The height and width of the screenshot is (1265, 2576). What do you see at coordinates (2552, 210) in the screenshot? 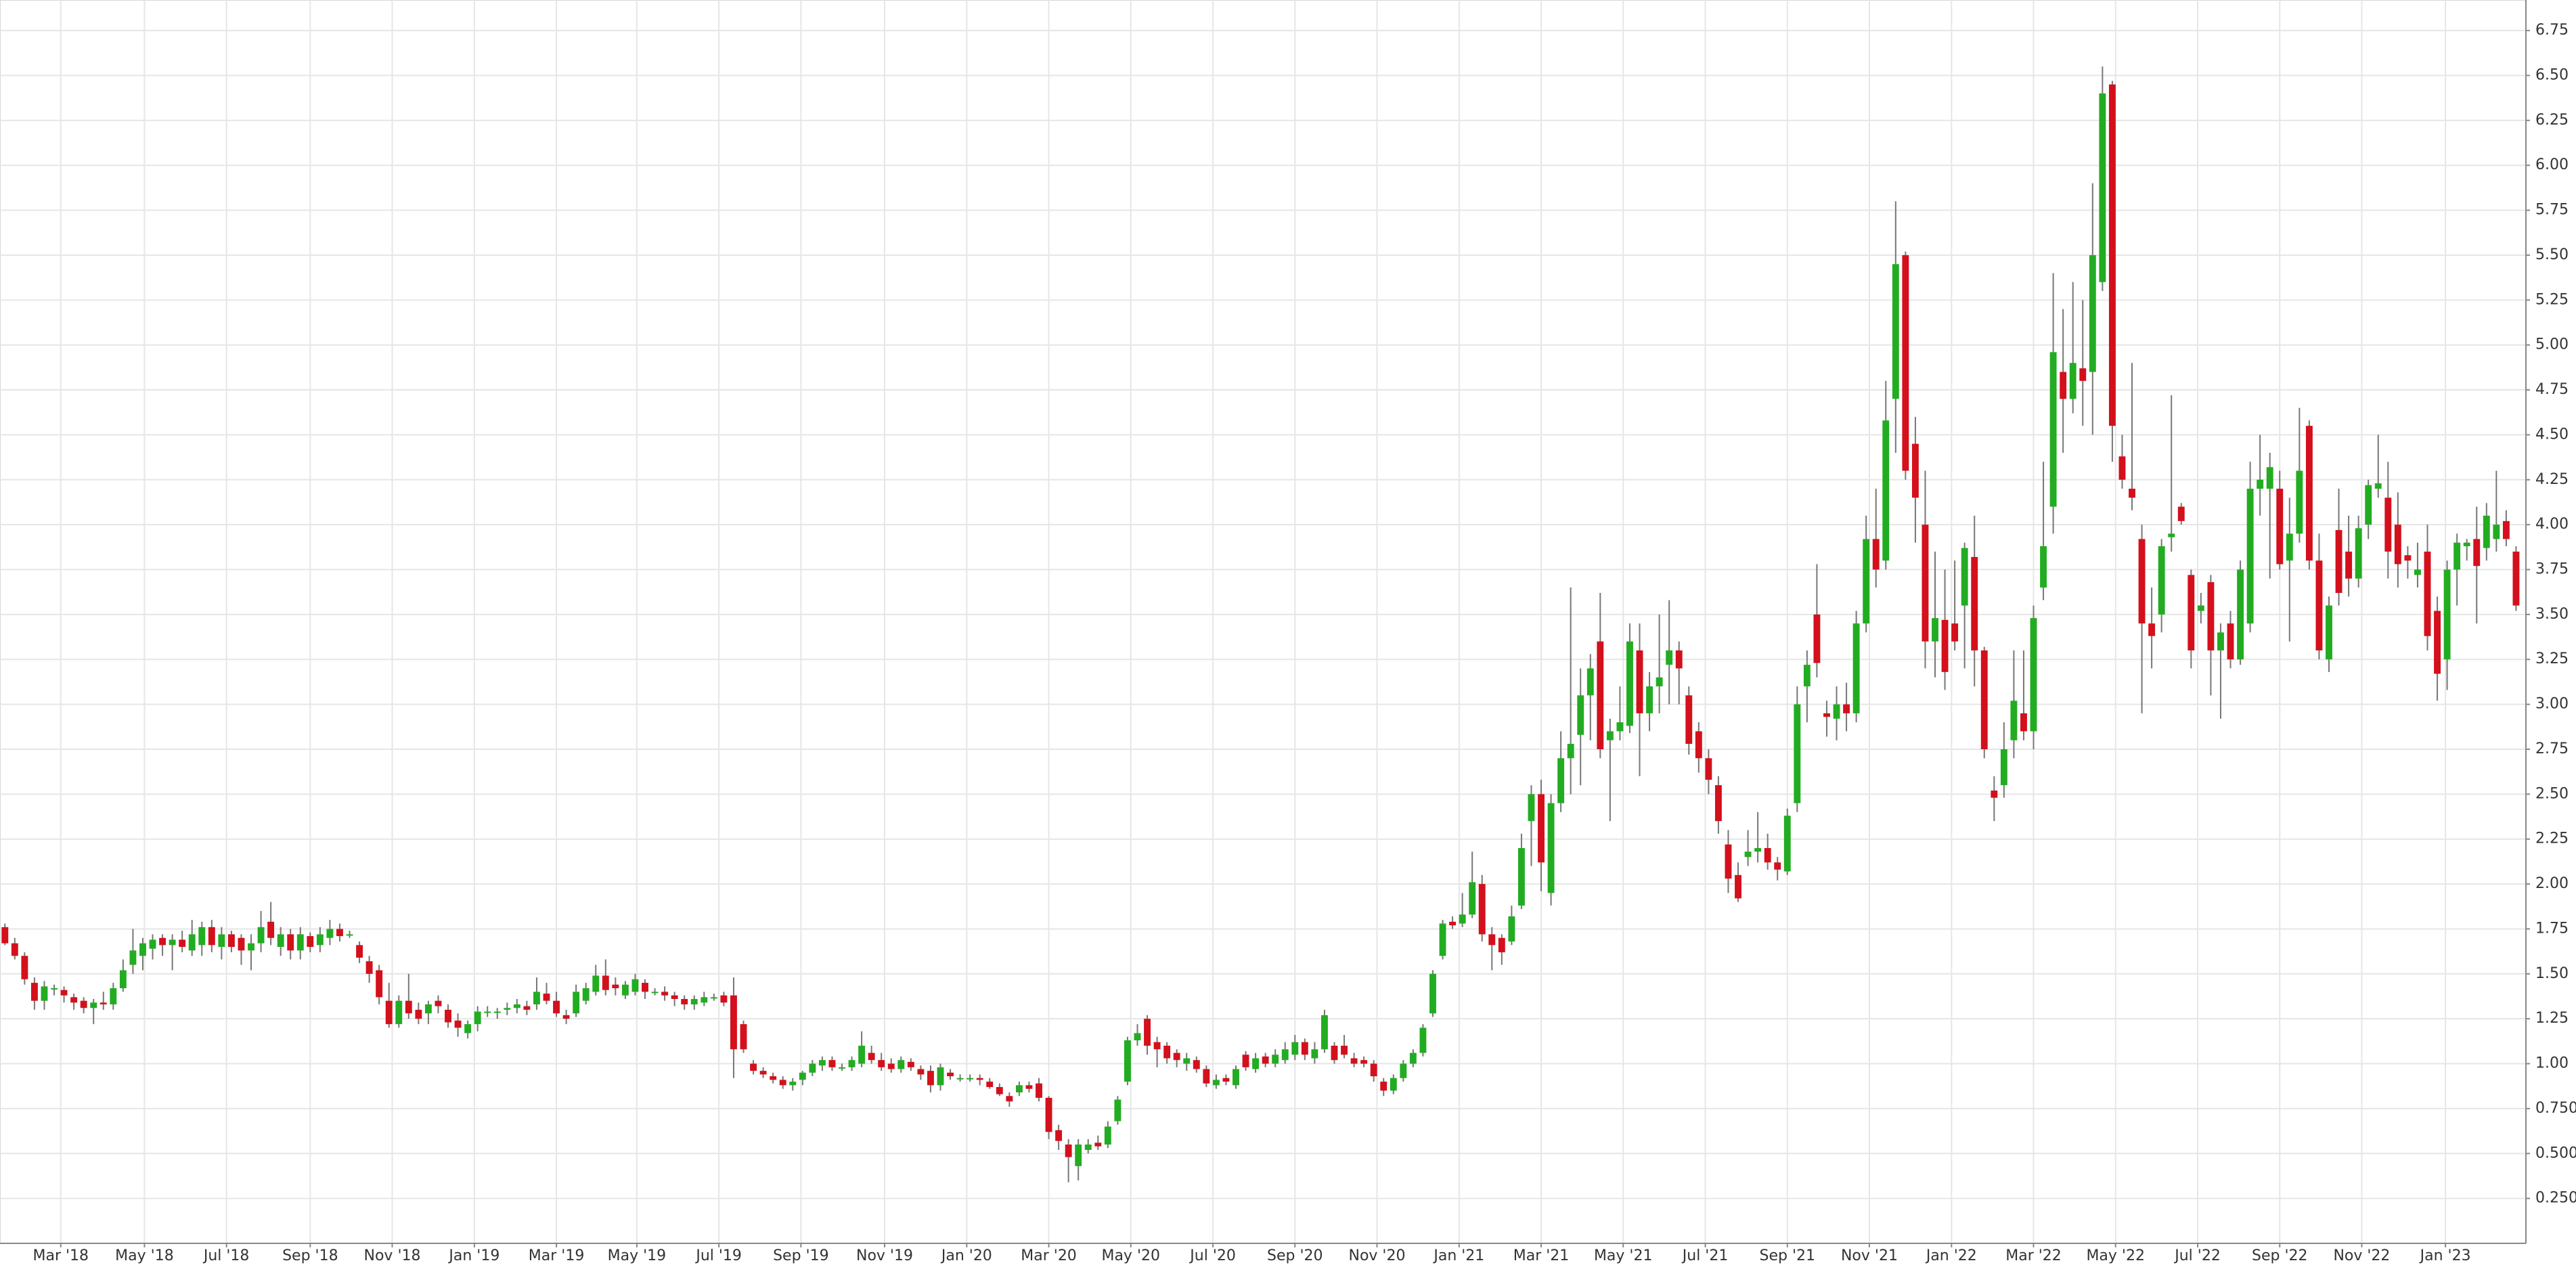
I see `y-tick-label: 5.75` at bounding box center [2552, 210].